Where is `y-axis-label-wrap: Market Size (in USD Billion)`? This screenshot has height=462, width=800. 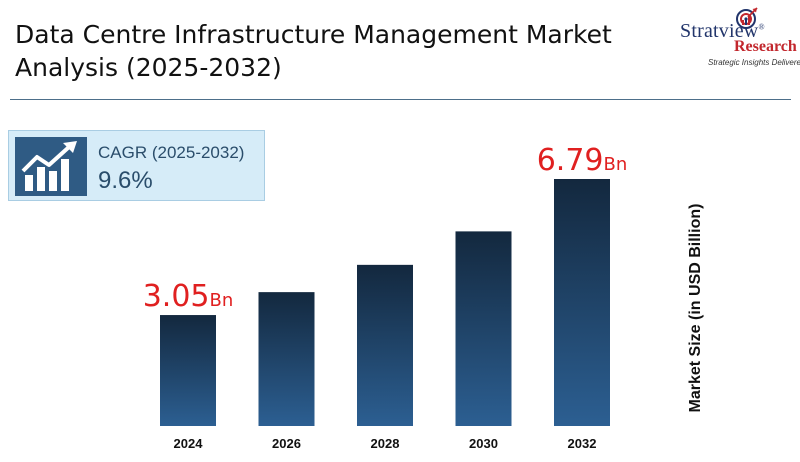 y-axis-label-wrap: Market Size (in USD Billion) is located at coordinates (696, 308).